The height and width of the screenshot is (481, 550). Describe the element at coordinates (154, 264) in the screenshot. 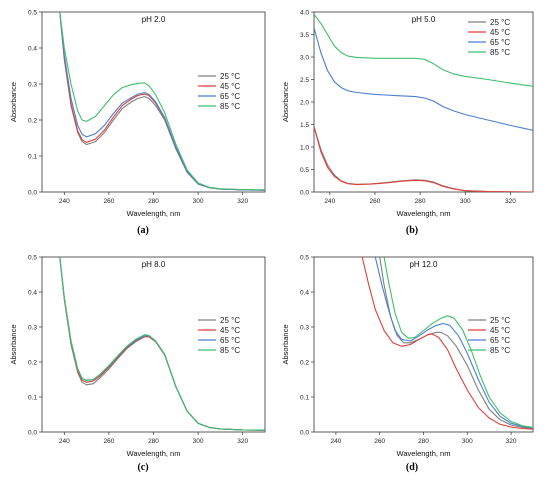

I see `chart-title: pH 8.0` at that location.